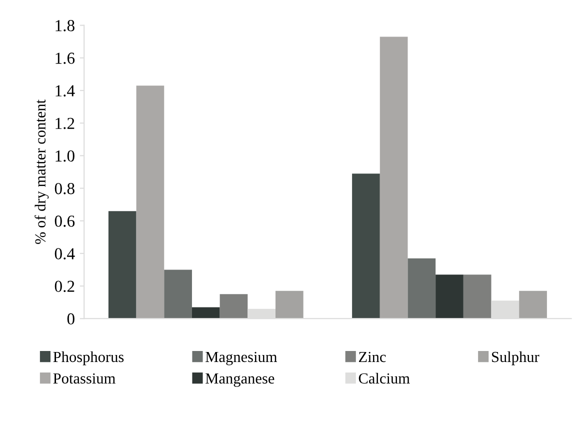  I want to click on y-tick-label: 1.6, so click(65, 58).